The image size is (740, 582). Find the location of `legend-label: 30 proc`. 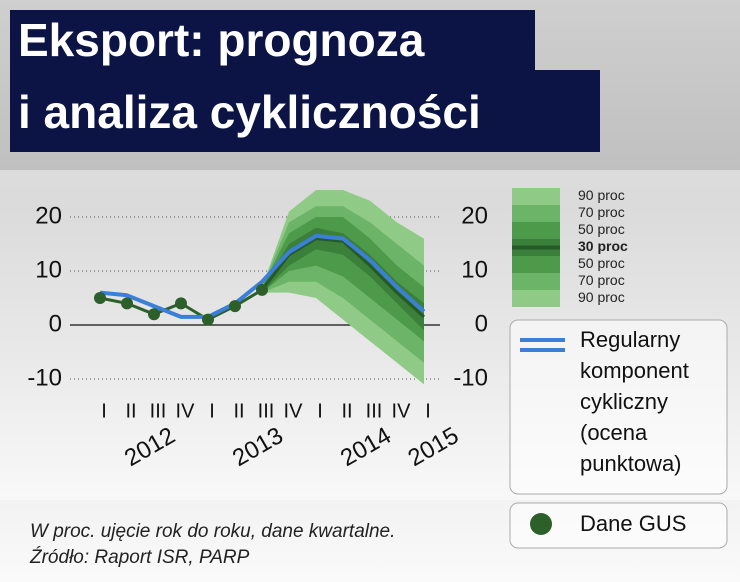

legend-label: 30 proc is located at coordinates (603, 246).